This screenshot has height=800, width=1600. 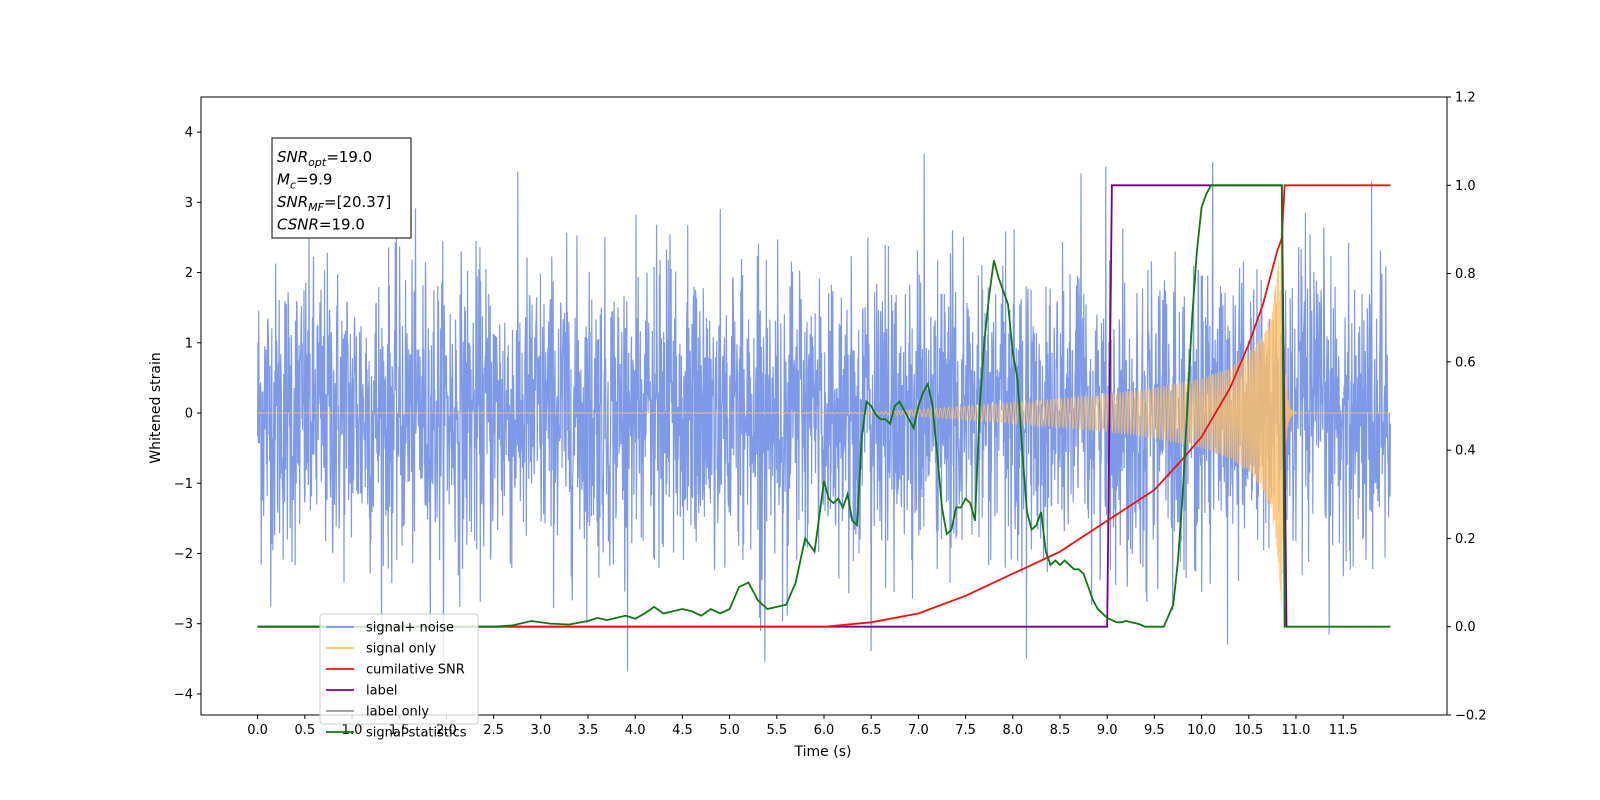 I want to click on y-right-tick-label: 0.6, so click(x=1465, y=362).